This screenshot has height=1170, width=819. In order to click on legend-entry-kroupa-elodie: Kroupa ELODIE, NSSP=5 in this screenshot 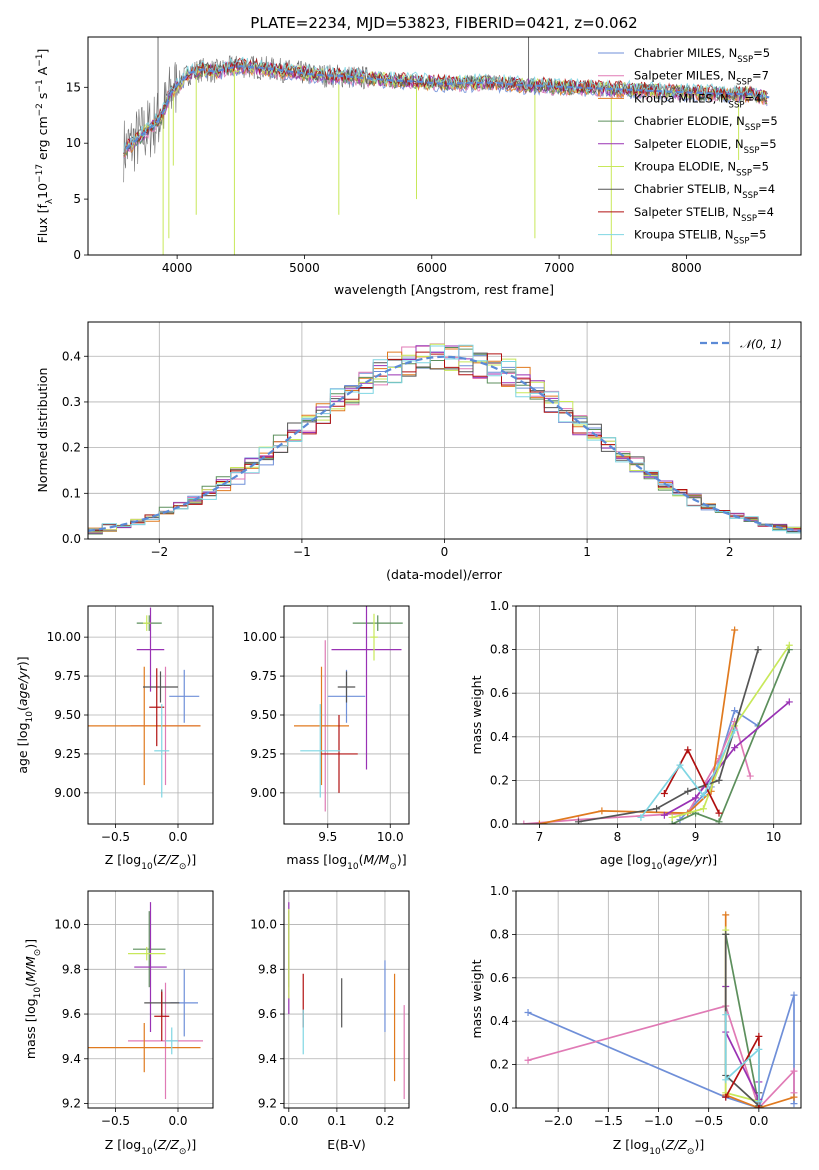, I will do `click(701, 169)`.